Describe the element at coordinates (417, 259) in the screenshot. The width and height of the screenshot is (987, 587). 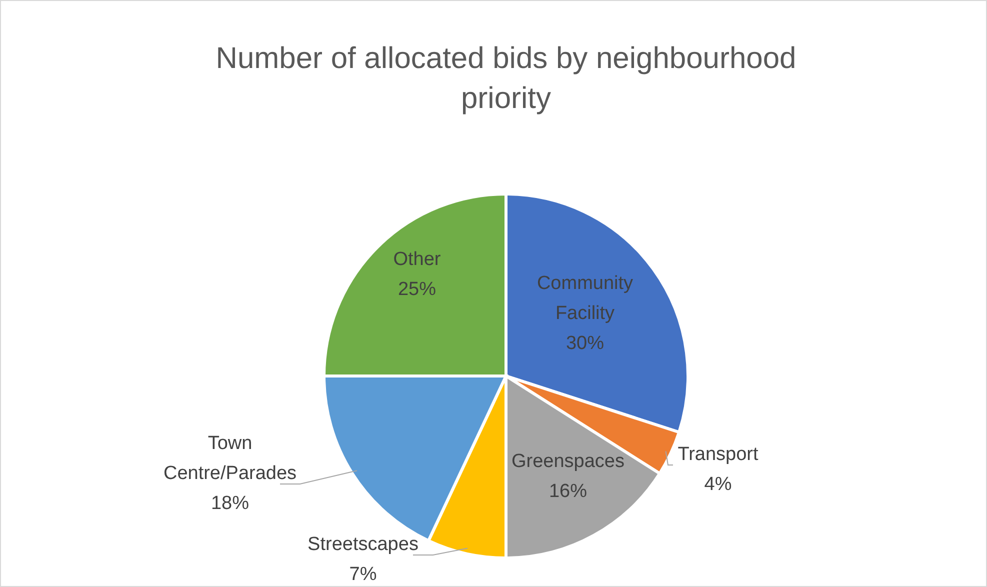
I see `slice-label: Other` at that location.